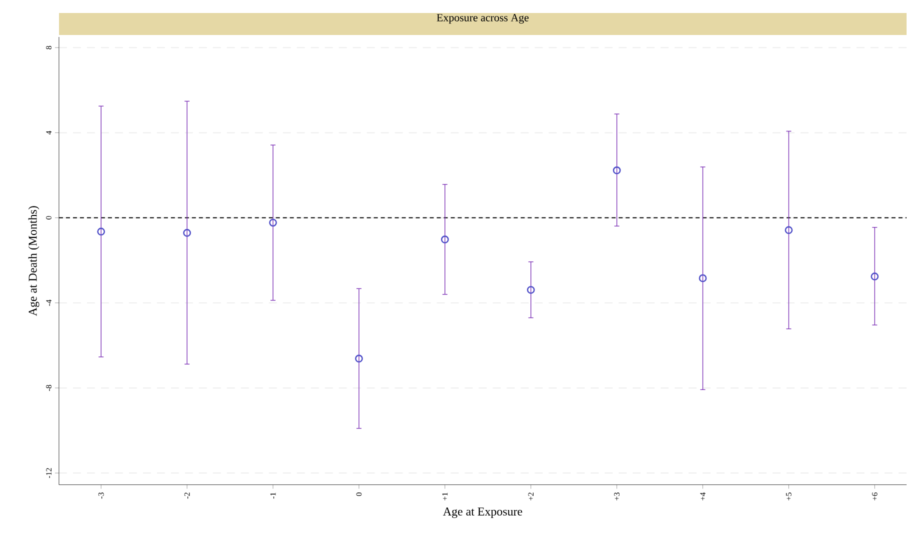 The height and width of the screenshot is (538, 907). Describe the element at coordinates (482, 19) in the screenshot. I see `chart-title: Exposure across Age` at that location.